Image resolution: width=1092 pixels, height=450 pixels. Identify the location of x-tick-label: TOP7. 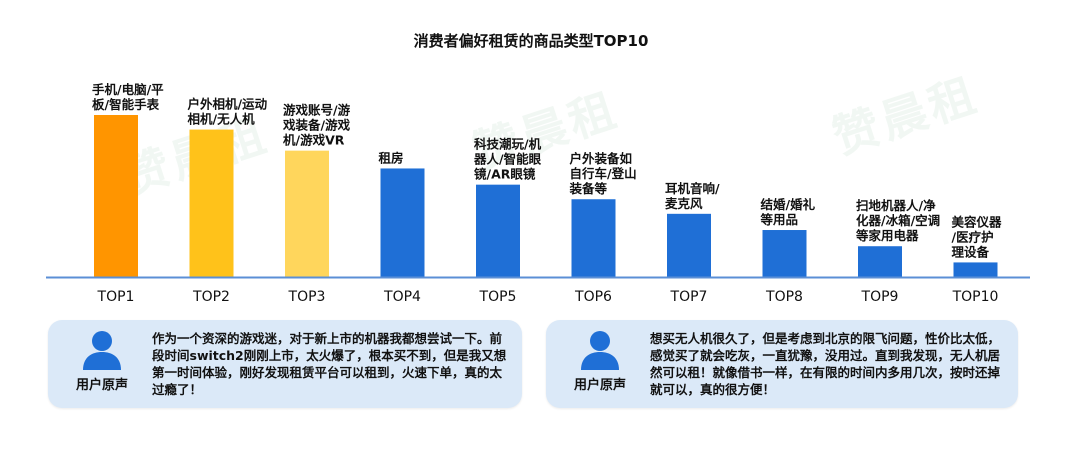
(689, 297).